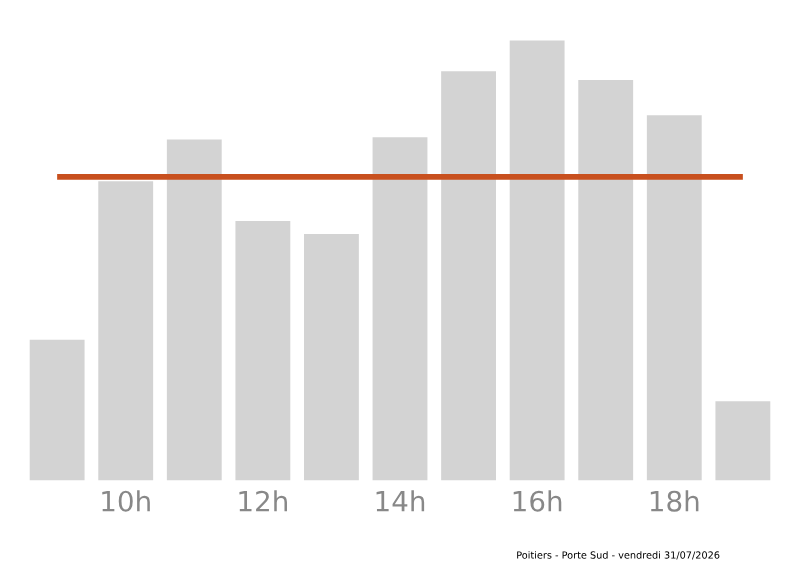  I want to click on x-tick-label: 16h, so click(537, 501).